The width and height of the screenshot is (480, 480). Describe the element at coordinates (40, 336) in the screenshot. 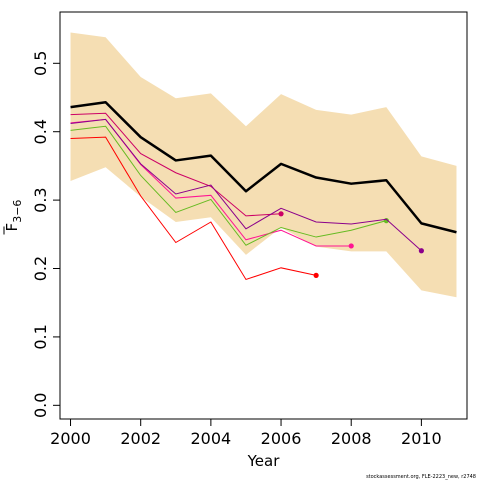

I see `y-tick-label-1: 0.1` at that location.